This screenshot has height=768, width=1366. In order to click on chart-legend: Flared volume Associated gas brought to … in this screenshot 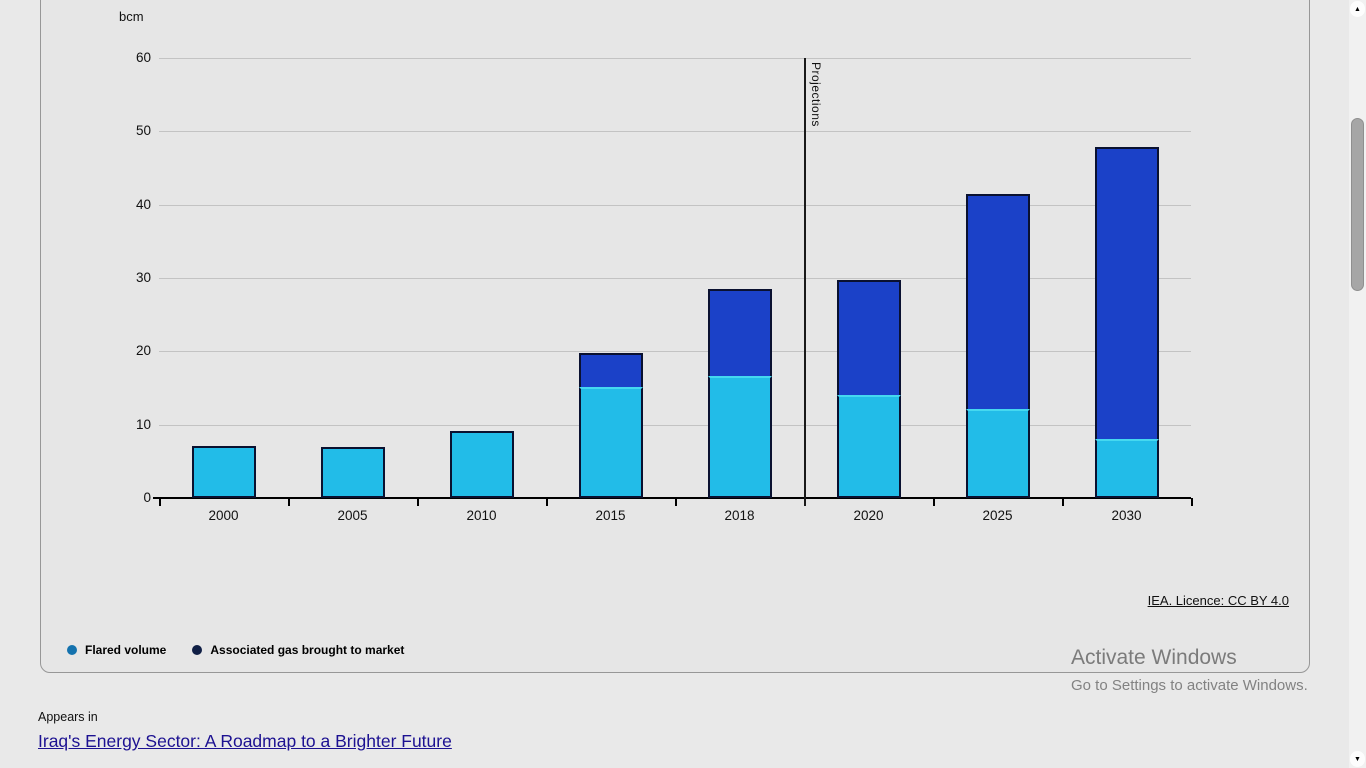, I will do `click(235, 650)`.